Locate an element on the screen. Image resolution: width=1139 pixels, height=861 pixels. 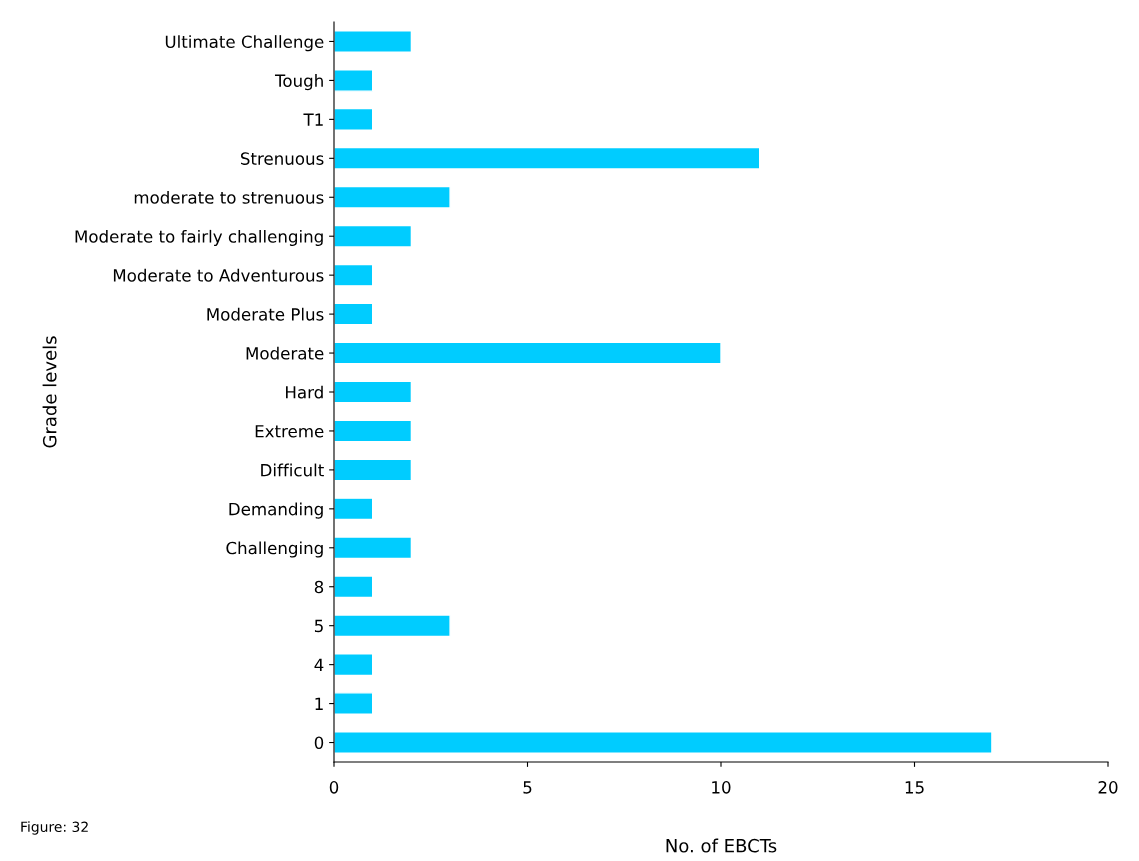
y-tick-label: Strenuous is located at coordinates (282, 158).